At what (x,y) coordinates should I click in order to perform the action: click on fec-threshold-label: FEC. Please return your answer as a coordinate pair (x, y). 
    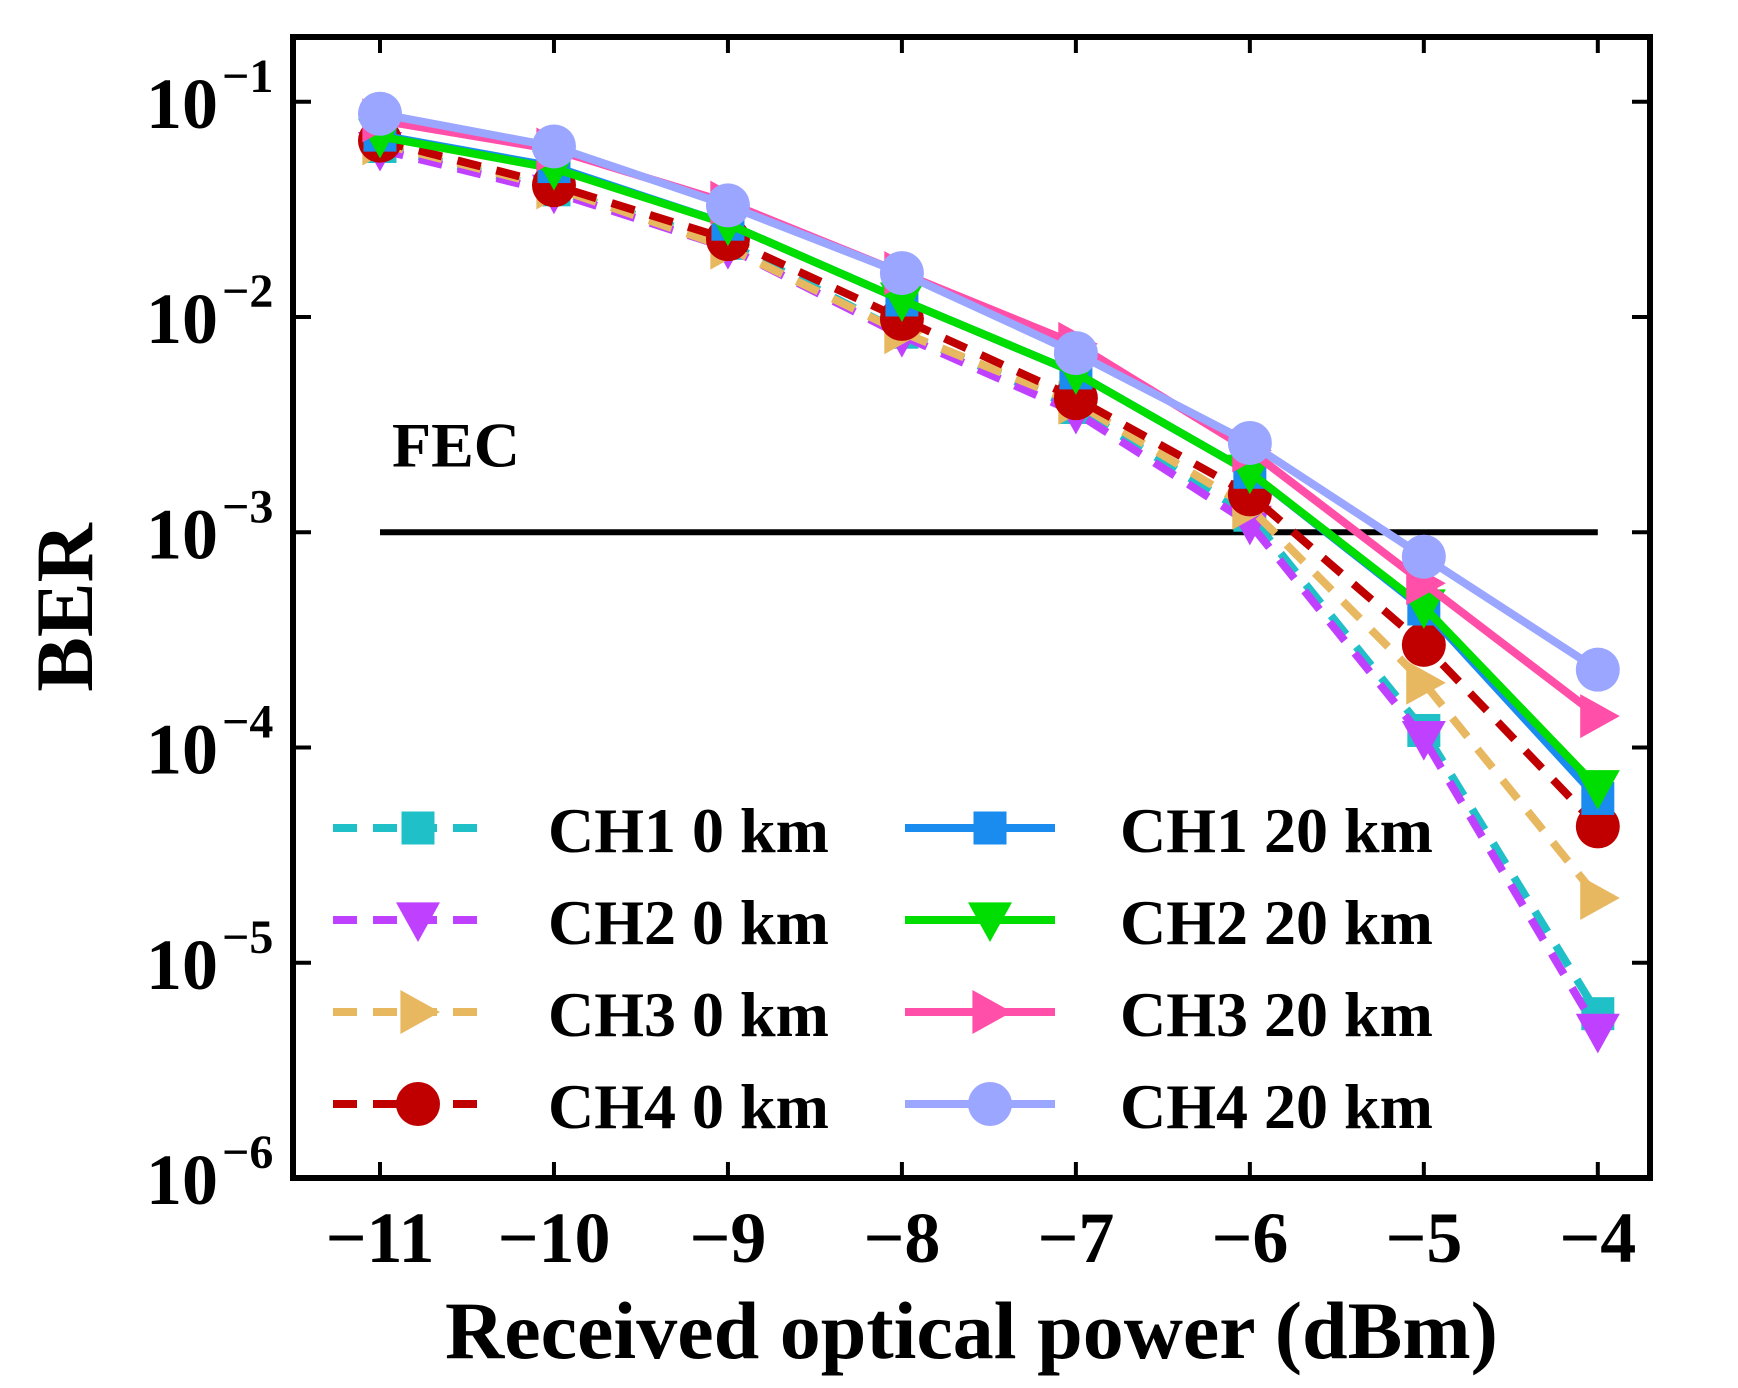
    Looking at the image, I should click on (456, 444).